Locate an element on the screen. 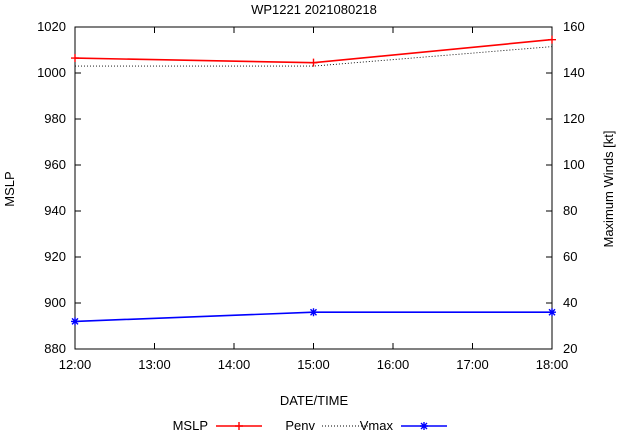  y-tick-label: 1000 is located at coordinates (51, 72).